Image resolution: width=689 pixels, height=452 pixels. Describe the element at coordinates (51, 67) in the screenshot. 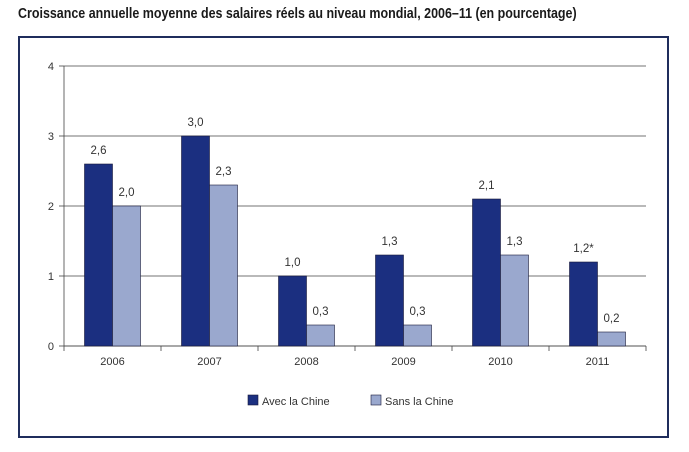

I see `y-tick-label: 4` at that location.